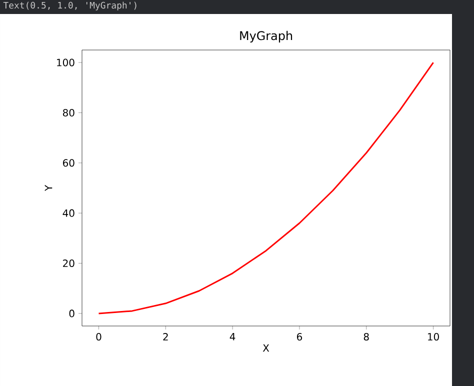 This screenshot has width=474, height=386. Describe the element at coordinates (68, 263) in the screenshot. I see `y-tick-label: 20` at that location.